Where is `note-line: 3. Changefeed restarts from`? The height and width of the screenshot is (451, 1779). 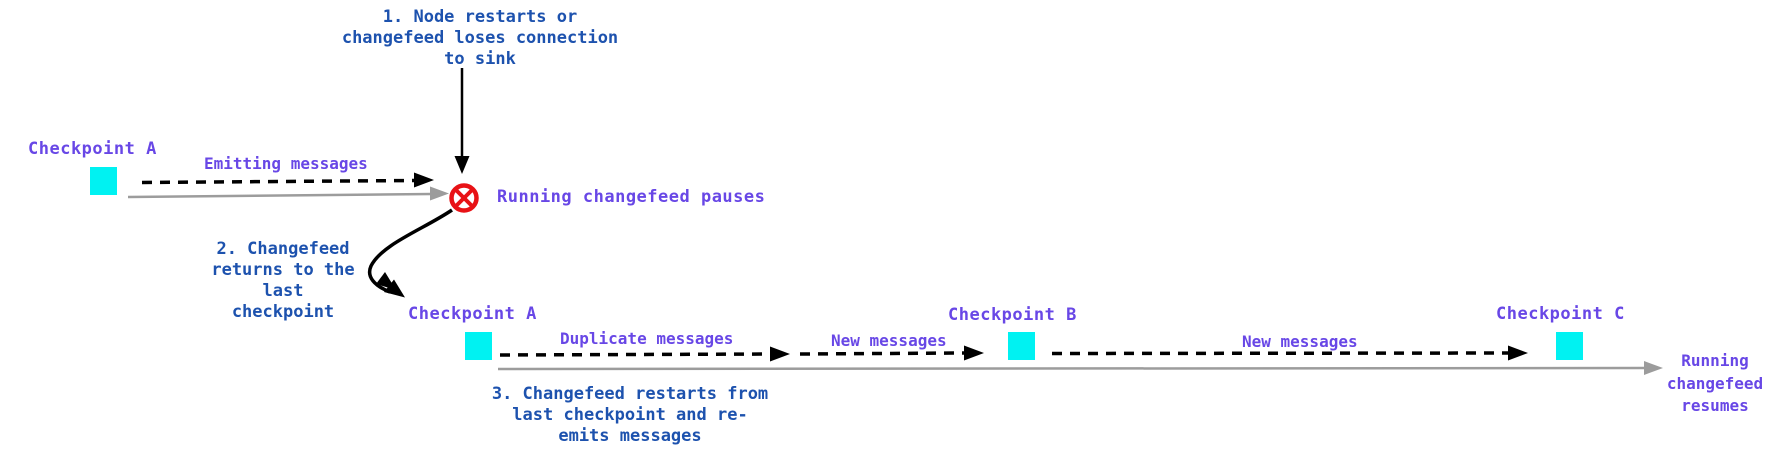
note-line: 3. Changefeed restarts from is located at coordinates (630, 394).